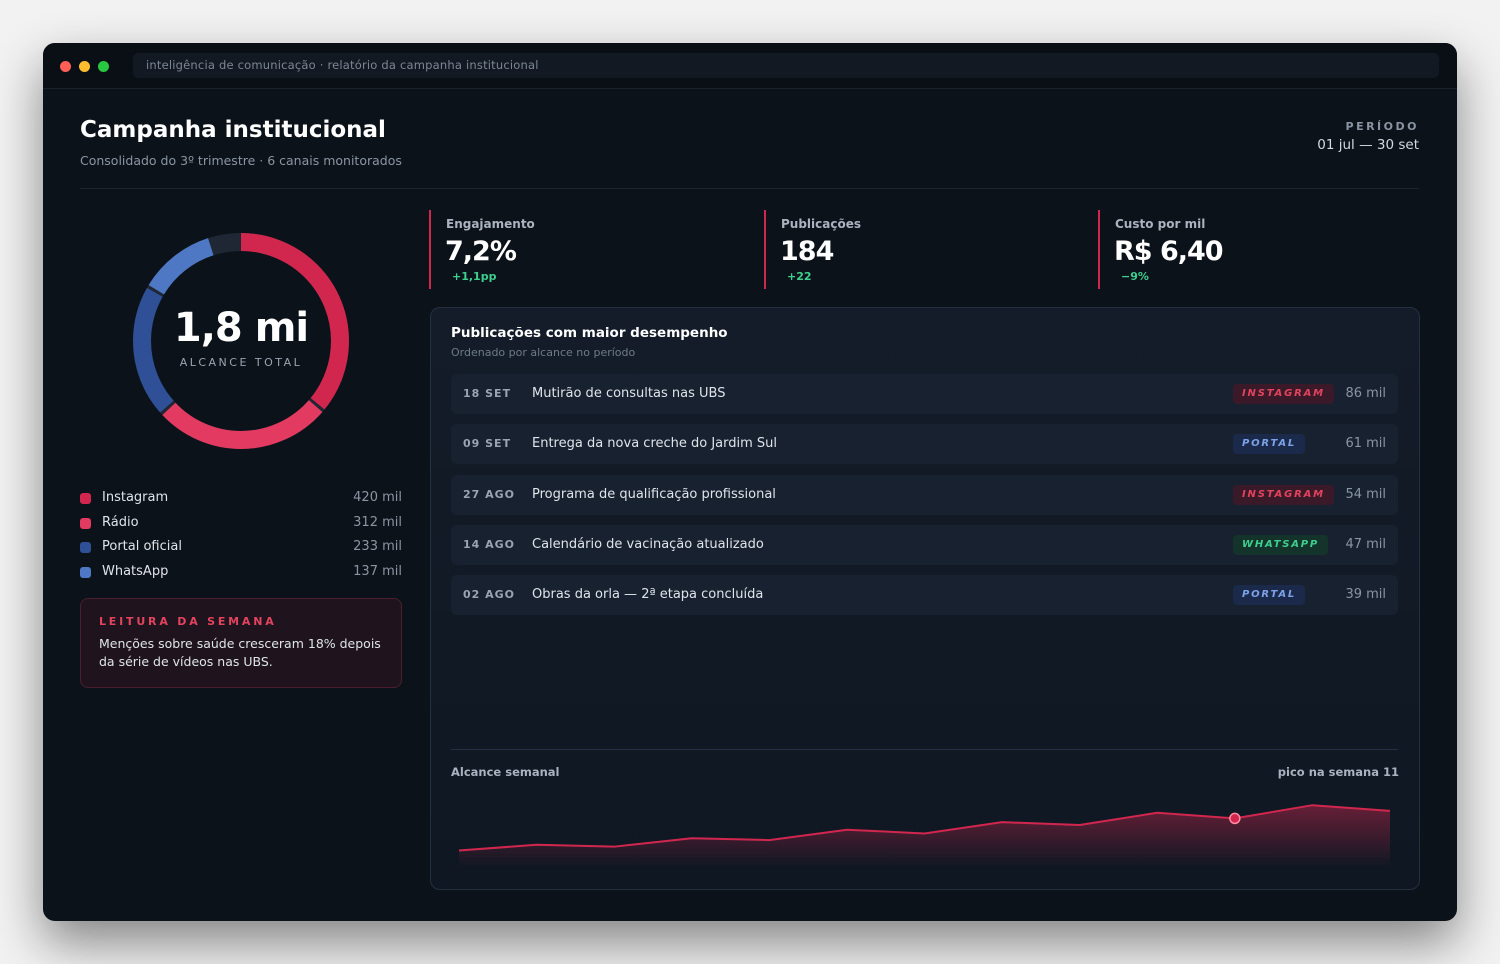  I want to click on legend-label: Instagram, so click(135, 497).